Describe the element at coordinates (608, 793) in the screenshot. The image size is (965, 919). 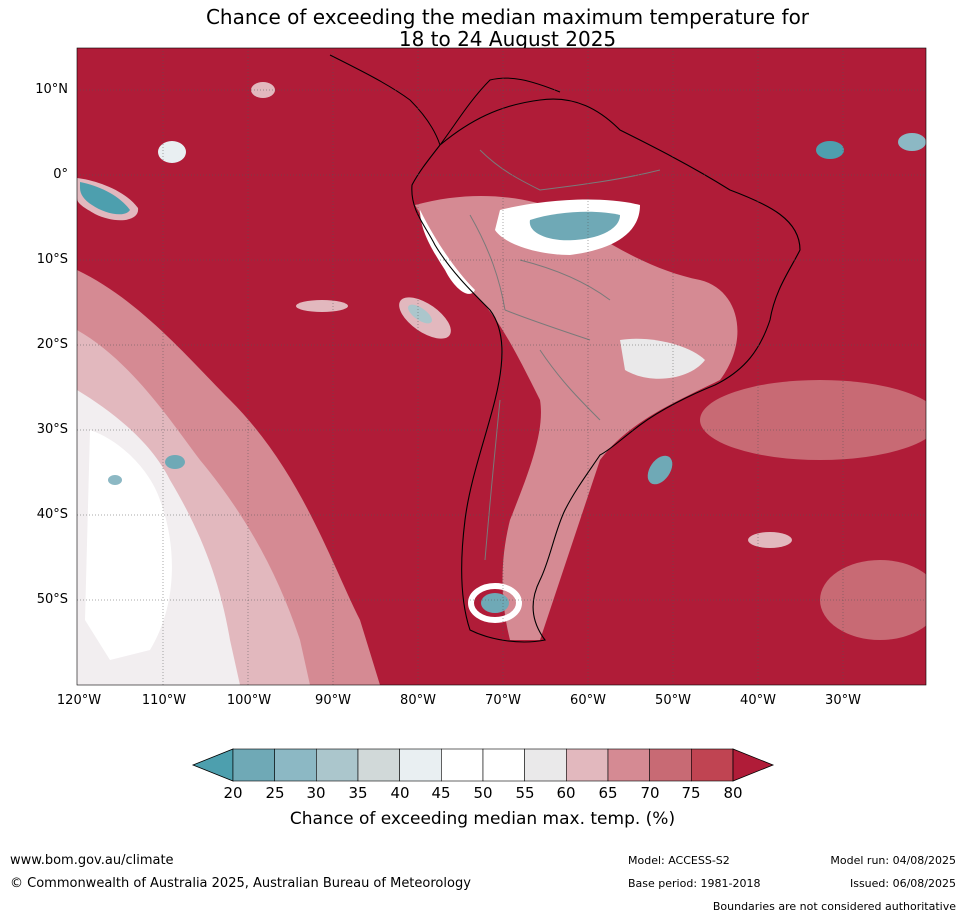
I see `colorbar-tick: 65` at that location.